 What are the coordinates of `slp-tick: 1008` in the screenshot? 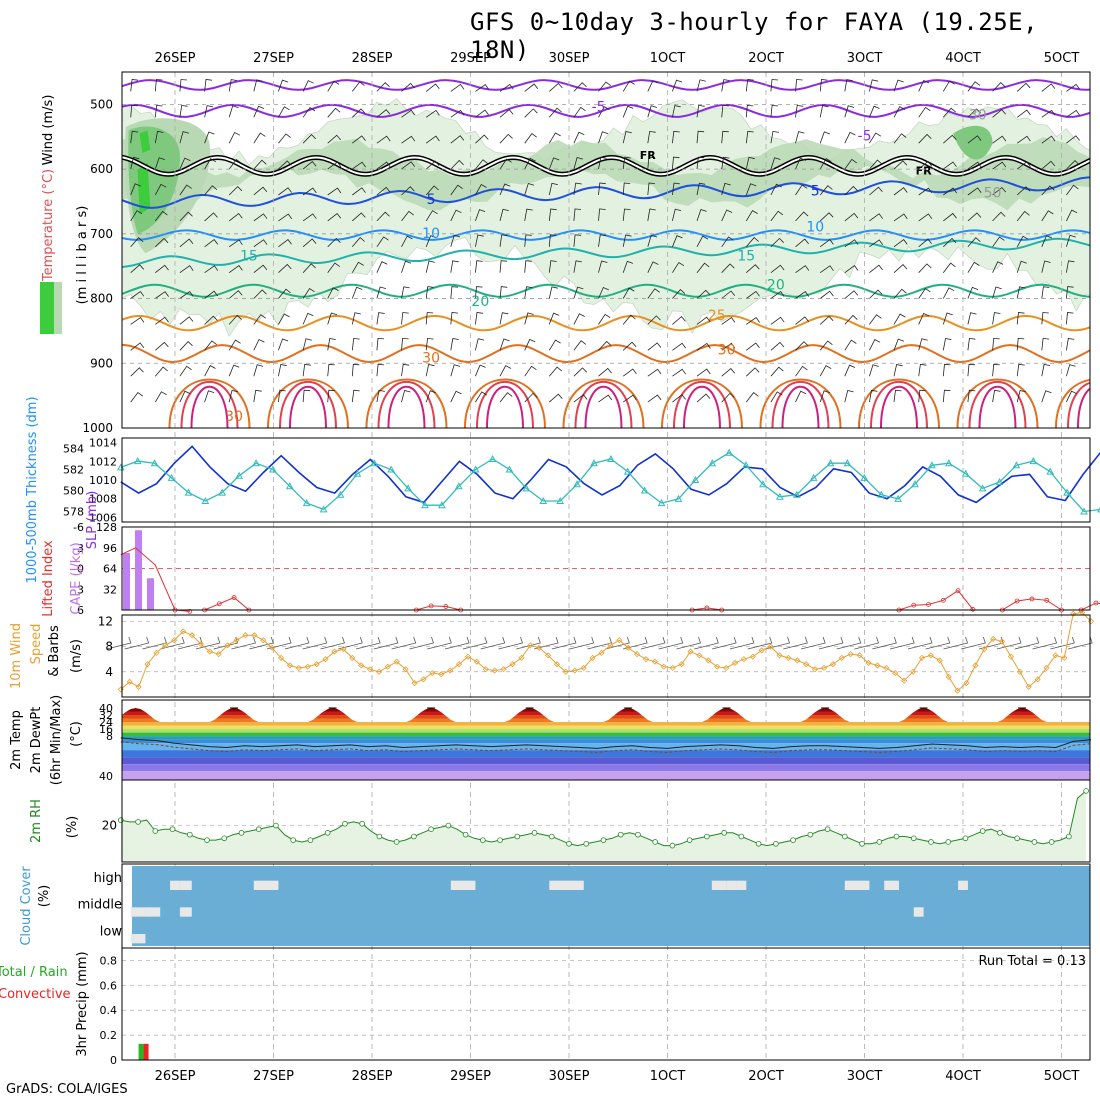 It's located at (103, 499).